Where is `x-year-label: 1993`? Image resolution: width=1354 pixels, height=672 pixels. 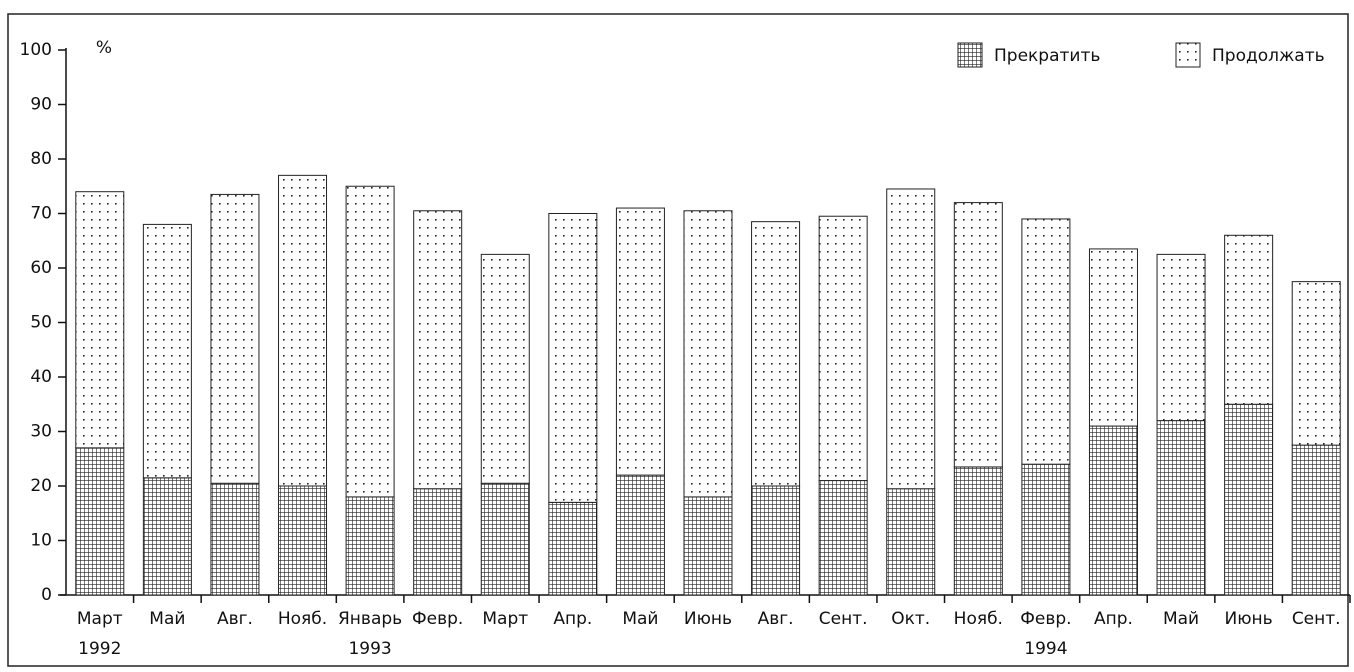
x-year-label: 1993 is located at coordinates (369, 649).